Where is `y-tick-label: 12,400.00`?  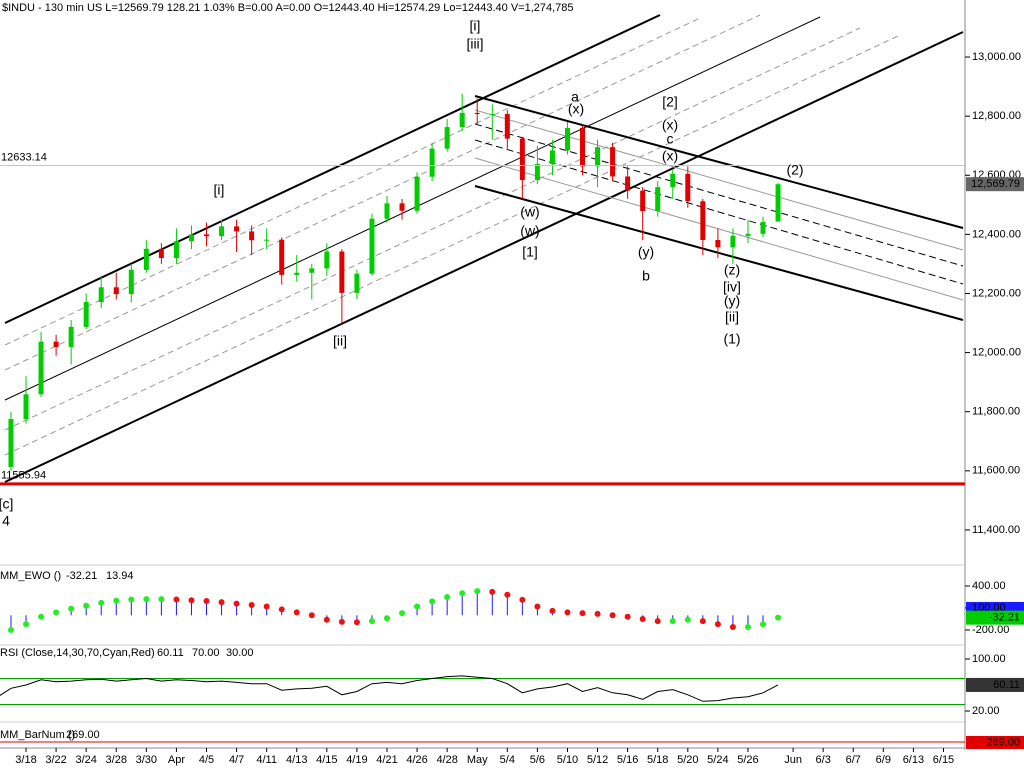 y-tick-label: 12,400.00 is located at coordinates (996, 234).